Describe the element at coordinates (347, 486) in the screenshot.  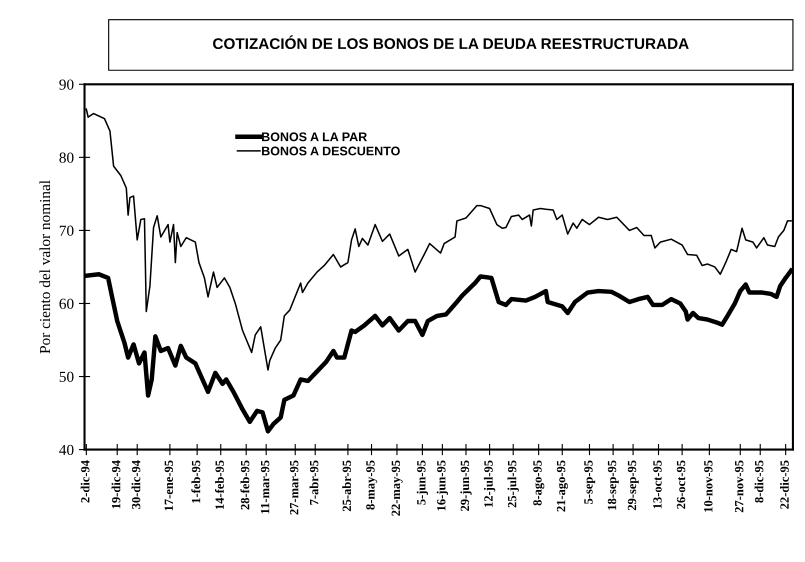
I see `x-tick-label: 25-abr-95` at that location.